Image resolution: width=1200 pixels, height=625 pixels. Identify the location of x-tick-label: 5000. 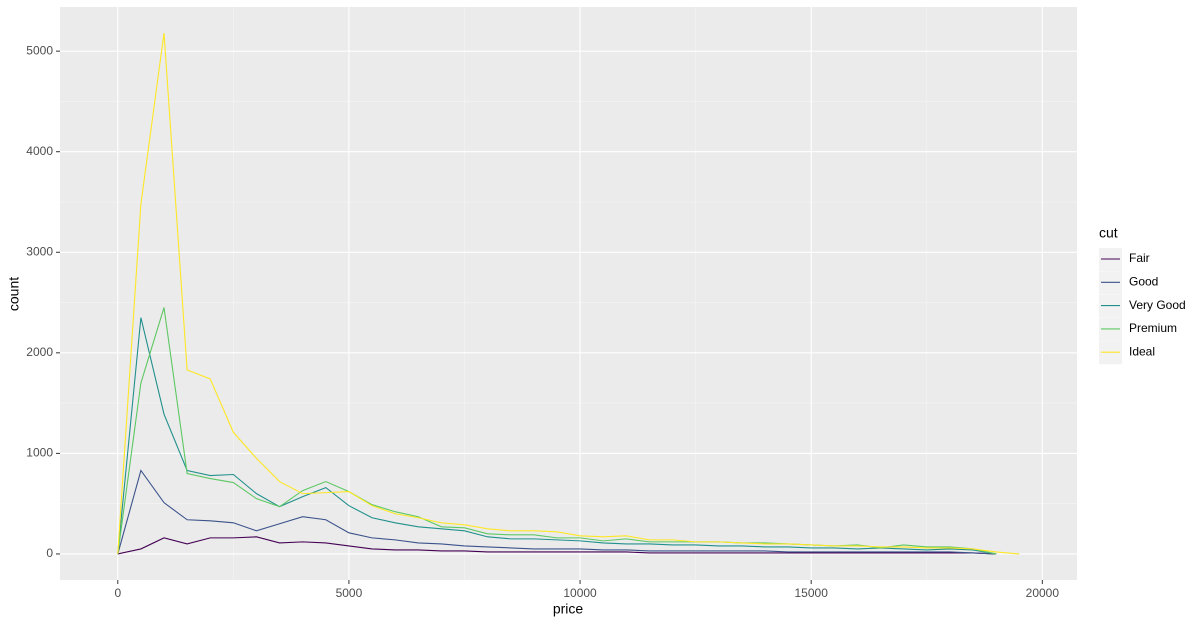
(349, 593).